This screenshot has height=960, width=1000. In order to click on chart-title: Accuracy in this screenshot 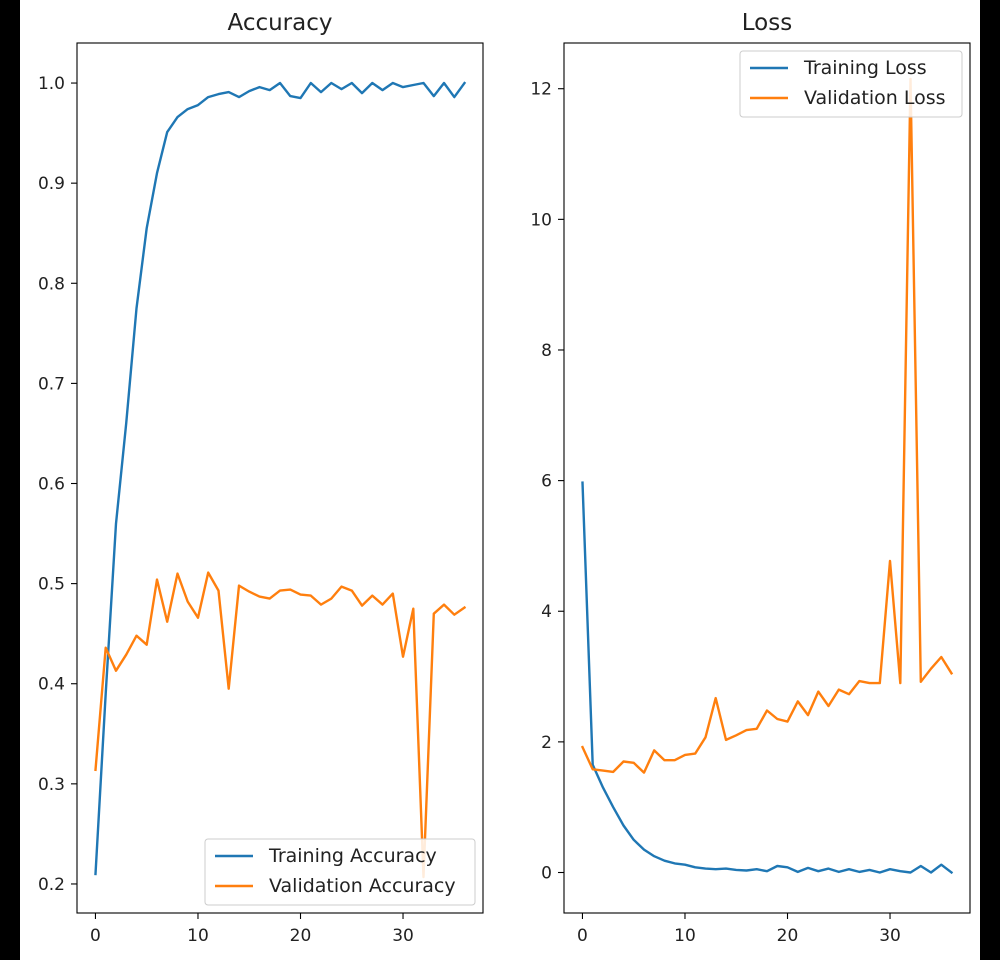, I will do `click(279, 23)`.